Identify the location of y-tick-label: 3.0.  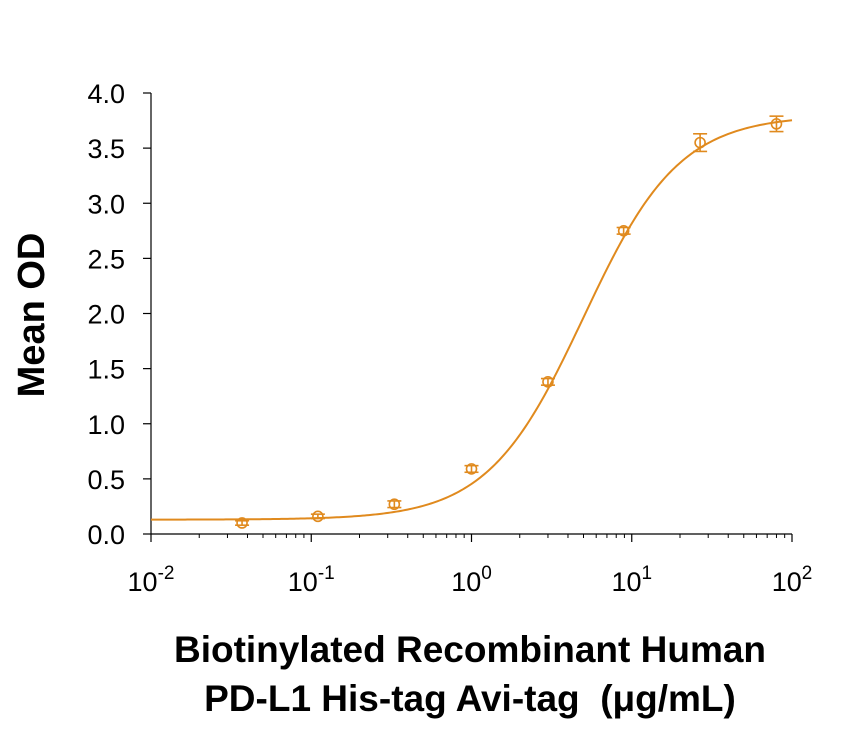
(106, 204).